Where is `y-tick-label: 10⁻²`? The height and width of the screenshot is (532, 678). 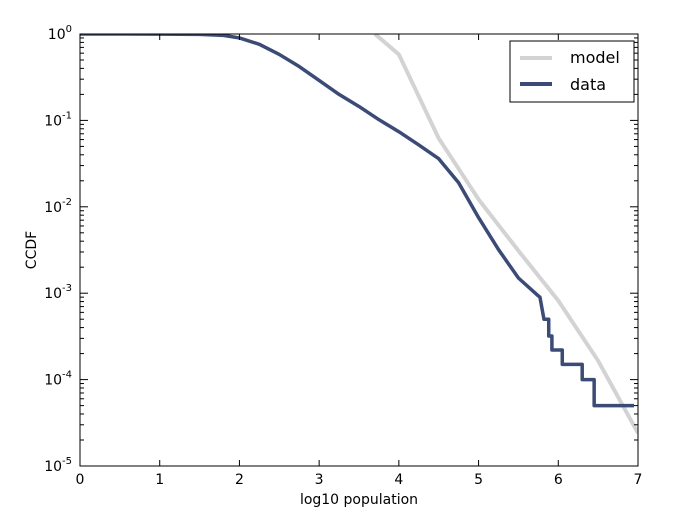
y-tick-label: 10⁻² is located at coordinates (58, 206).